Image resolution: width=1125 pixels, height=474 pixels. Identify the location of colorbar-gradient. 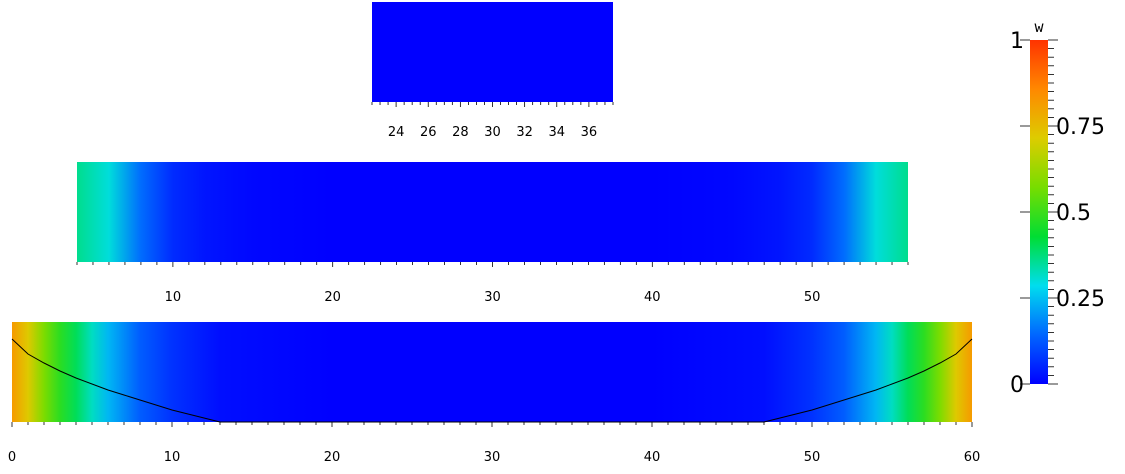
(1039, 212).